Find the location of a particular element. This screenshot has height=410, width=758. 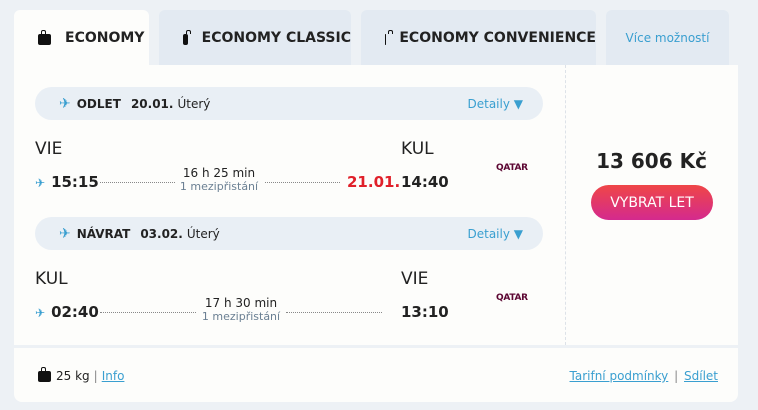

outbound-label: ODLET is located at coordinates (98, 103).